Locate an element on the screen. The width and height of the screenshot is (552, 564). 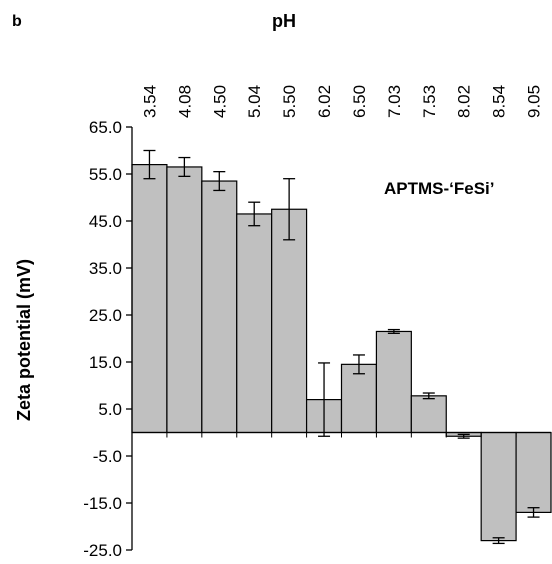
bar-9.05 is located at coordinates (533, 472).